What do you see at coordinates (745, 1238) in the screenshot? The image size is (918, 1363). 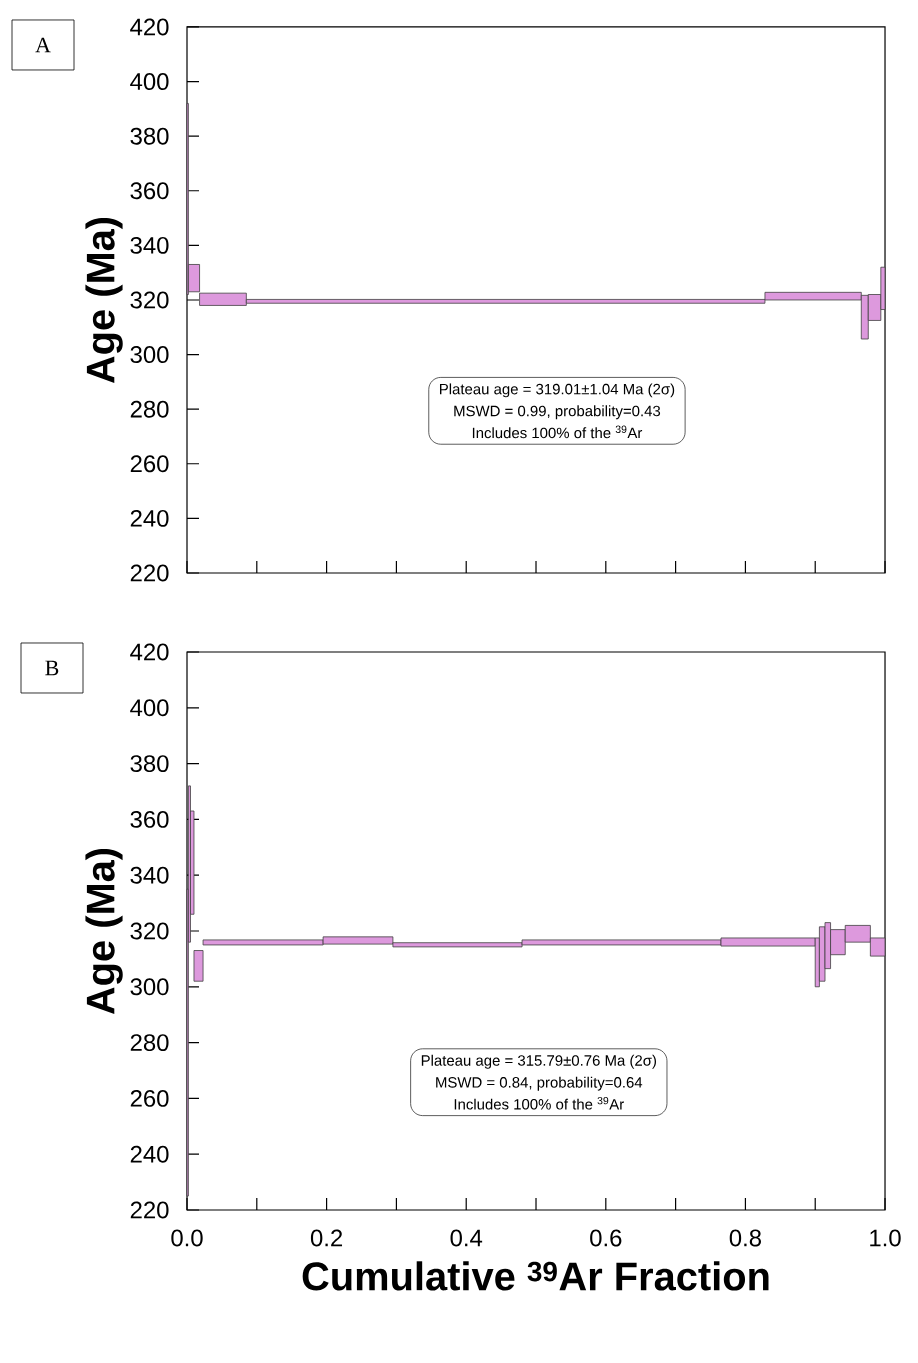 I see `x-tick-label: 0.8` at bounding box center [745, 1238].